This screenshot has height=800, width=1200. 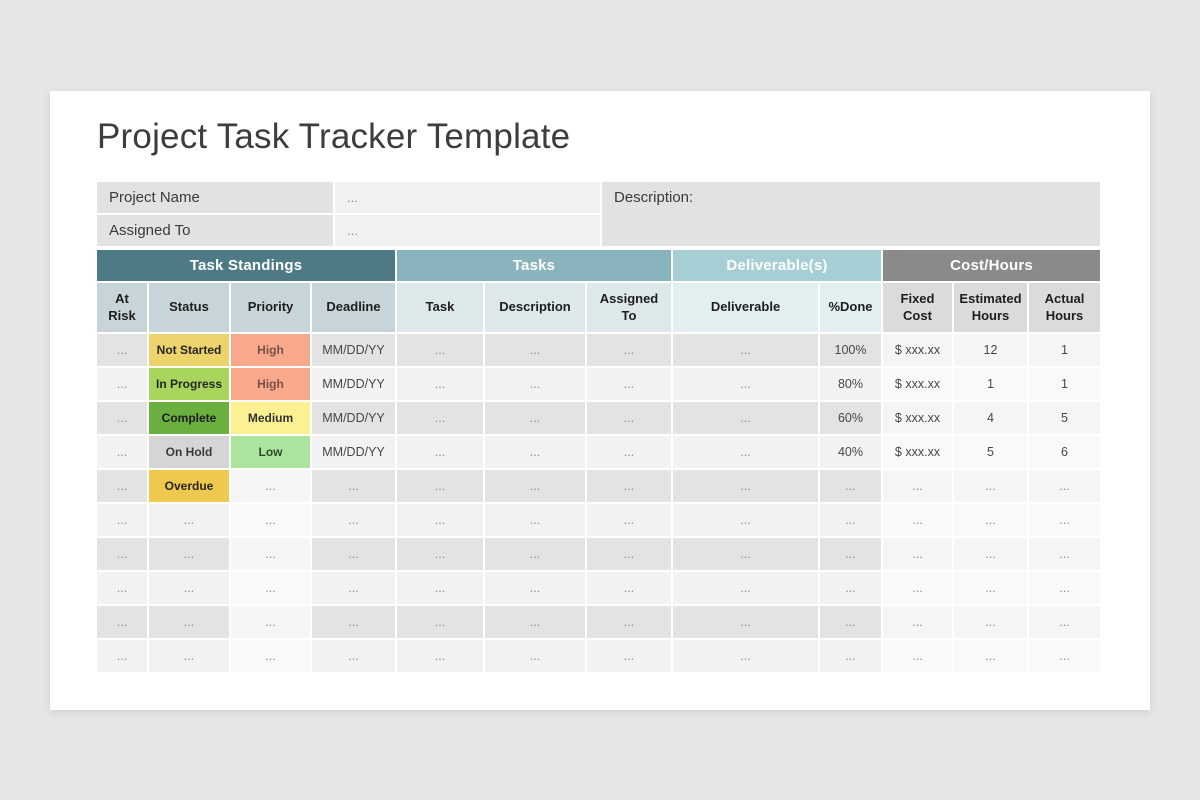 What do you see at coordinates (990, 418) in the screenshot?
I see `table-cell: 4` at bounding box center [990, 418].